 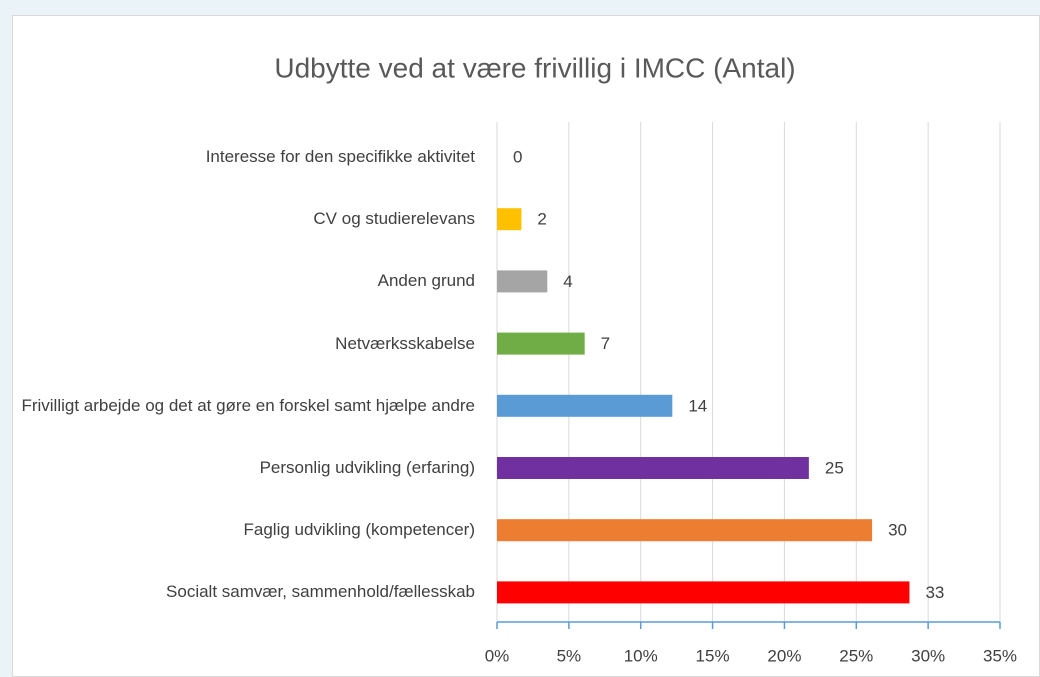 I want to click on category-text: Socialt samvær, sammenhold/fællesskab, so click(x=320, y=592).